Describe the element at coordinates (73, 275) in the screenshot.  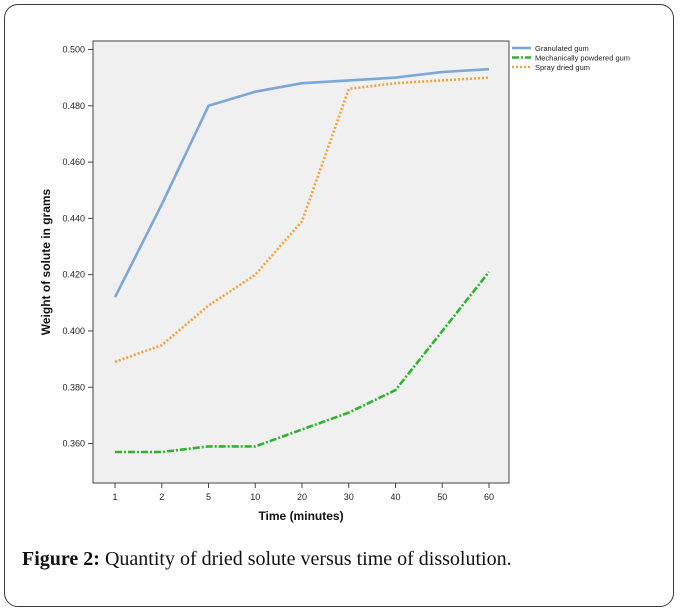
I see `y-tick-label: 0.420` at that location.